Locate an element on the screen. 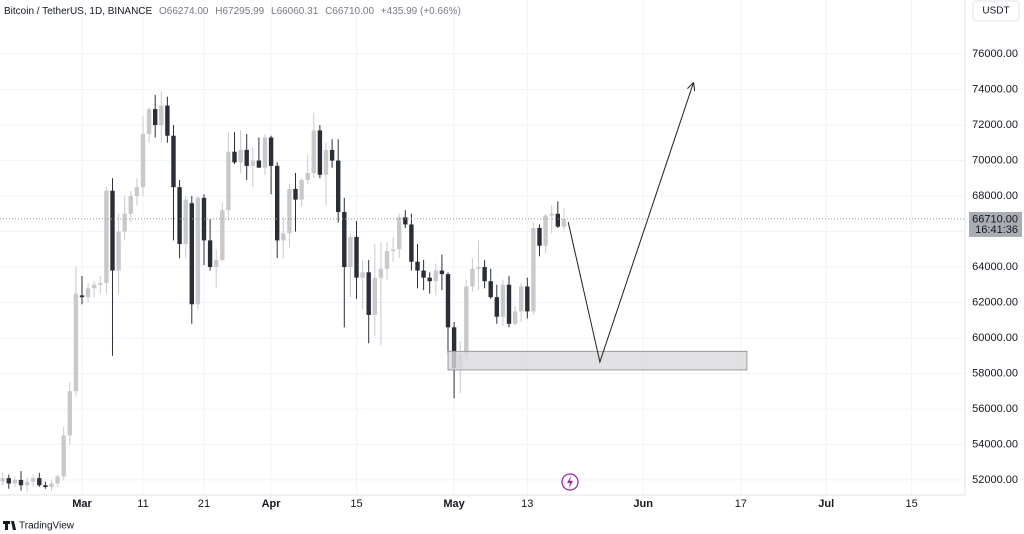 This screenshot has height=534, width=1024. y-tick-label: 74000.00 is located at coordinates (995, 90).